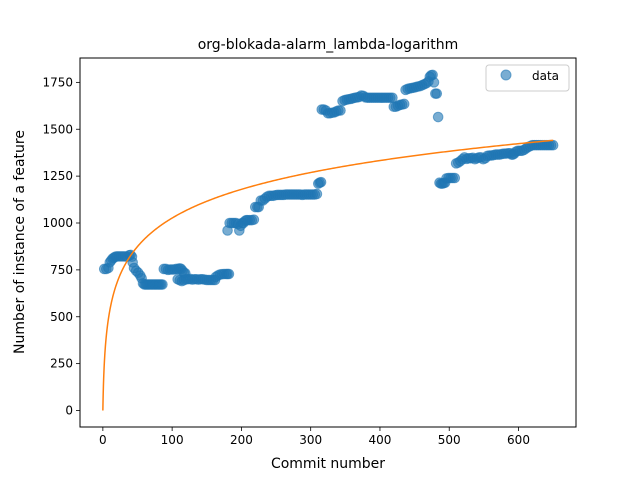  What do you see at coordinates (328, 45) in the screenshot?
I see `chart-title: org-blokada-alarm_lambda-logarithm` at bounding box center [328, 45].